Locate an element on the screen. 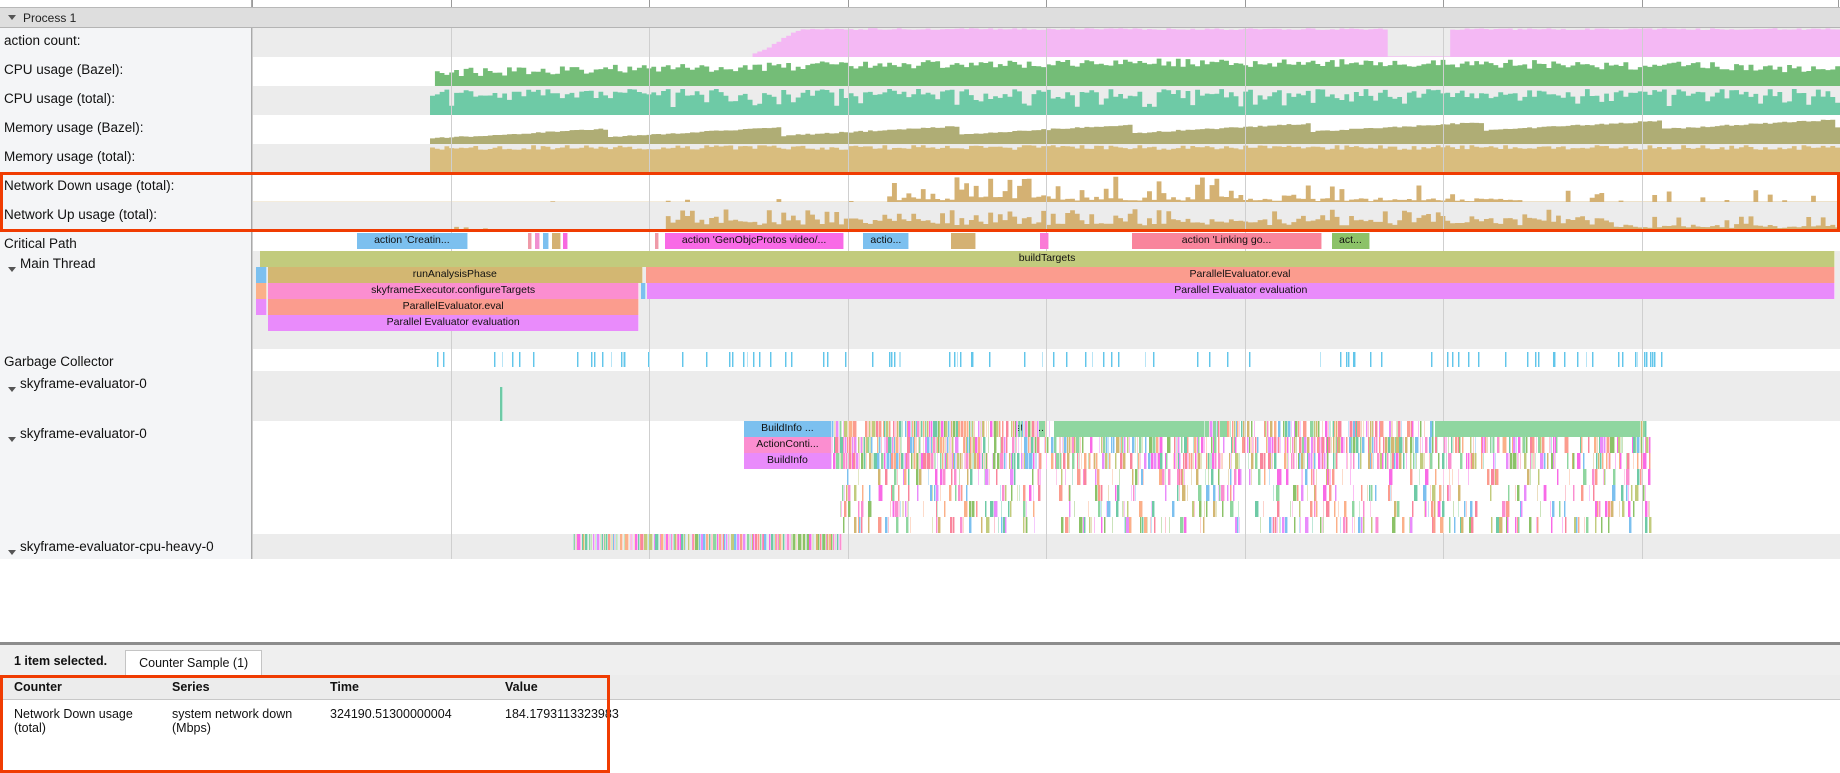 The height and width of the screenshot is (773, 1840). counter-chart-cpu-usage-bazel is located at coordinates (1046, 71).